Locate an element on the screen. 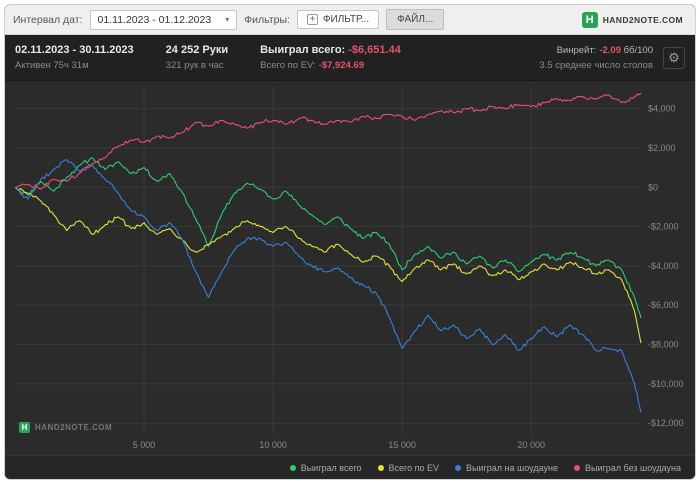  x-axis-label: 15 000 is located at coordinates (402, 445).